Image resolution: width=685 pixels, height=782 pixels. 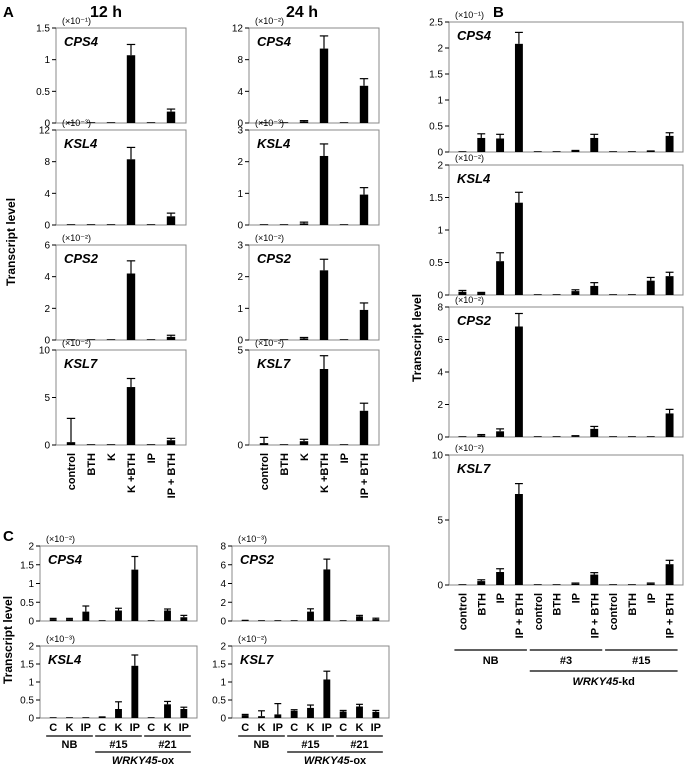 I want to click on panel-a-ksl7-12h-gene-title: KSL7, so click(x=81, y=363).